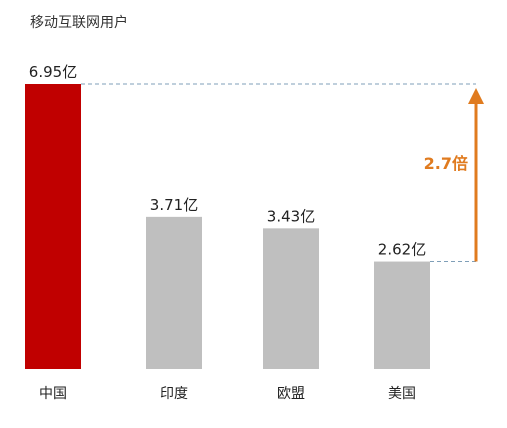 The height and width of the screenshot is (428, 507). I want to click on arrowhead-icon, so click(476, 96).